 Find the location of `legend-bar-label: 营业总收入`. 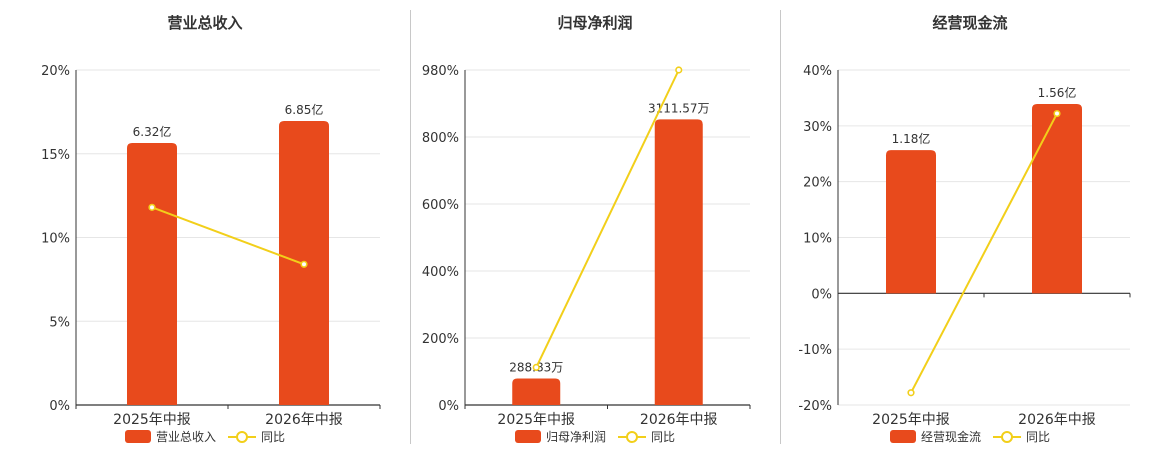

legend-bar-label: 营业总收入 is located at coordinates (185, 437).